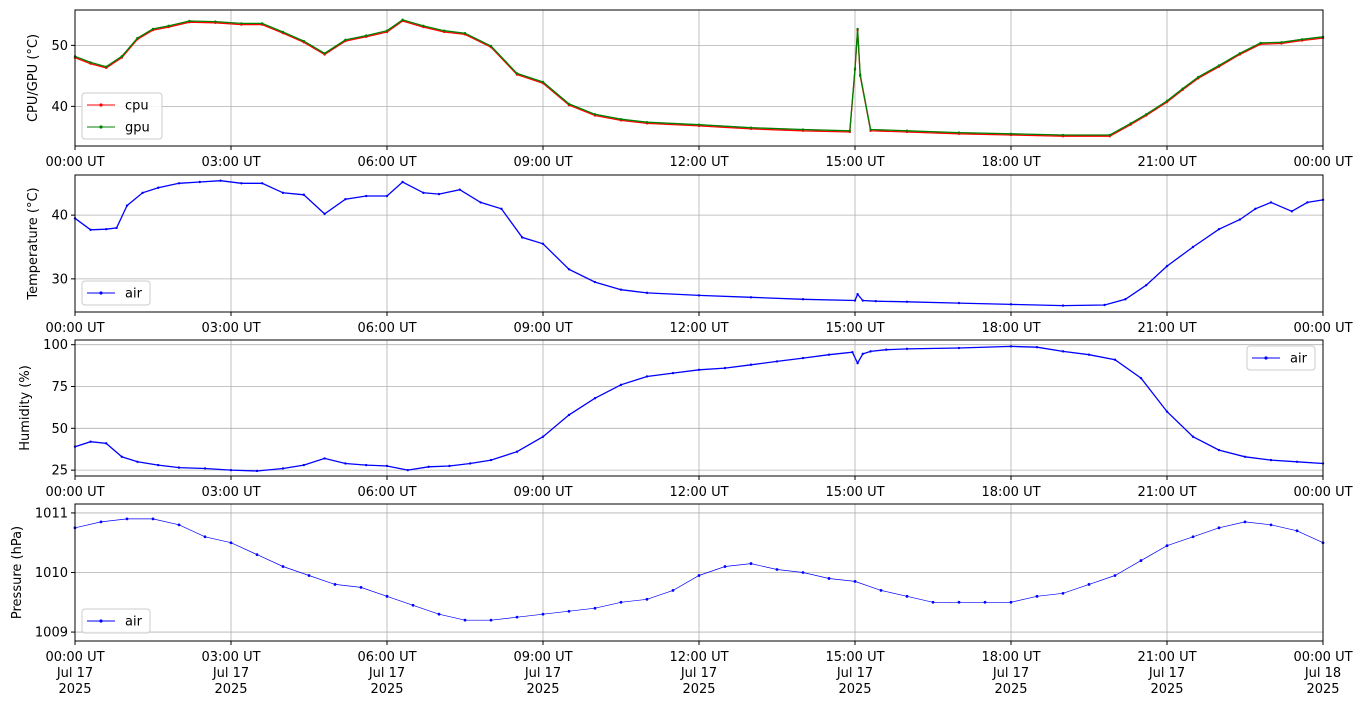 This screenshot has height=707, width=1364. Describe the element at coordinates (55, 345) in the screenshot. I see `y-tick-label: 100` at that location.